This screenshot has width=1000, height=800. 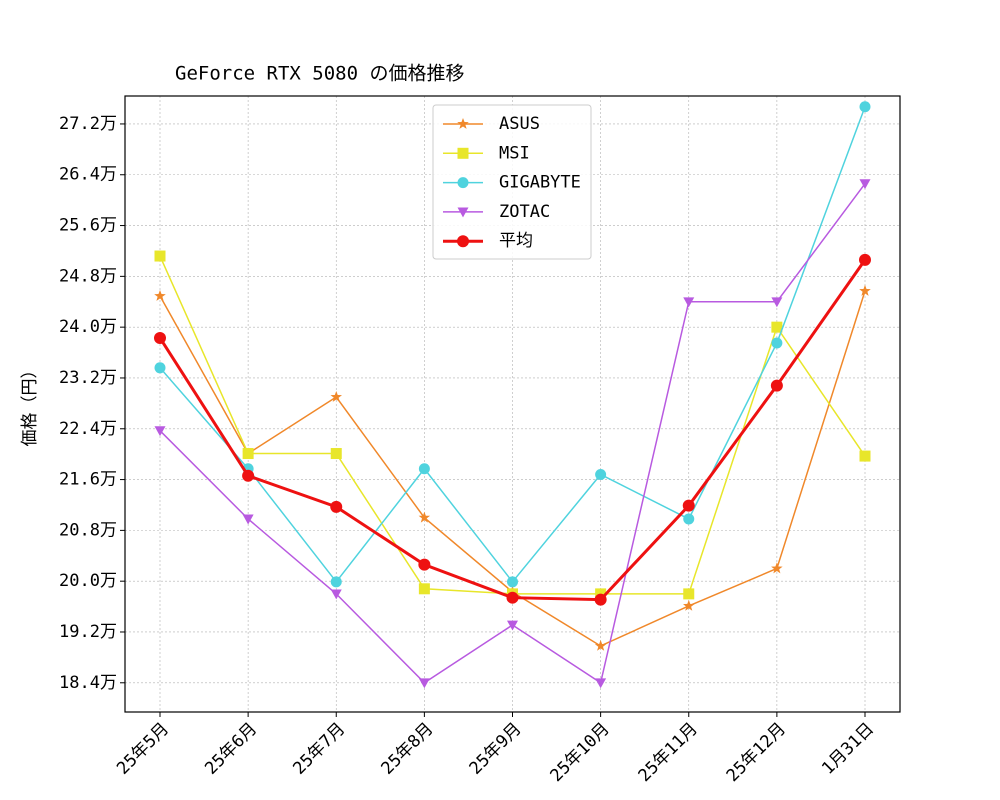 What do you see at coordinates (496, 749) in the screenshot?
I see `x-tick-label: 25年9月` at bounding box center [496, 749].